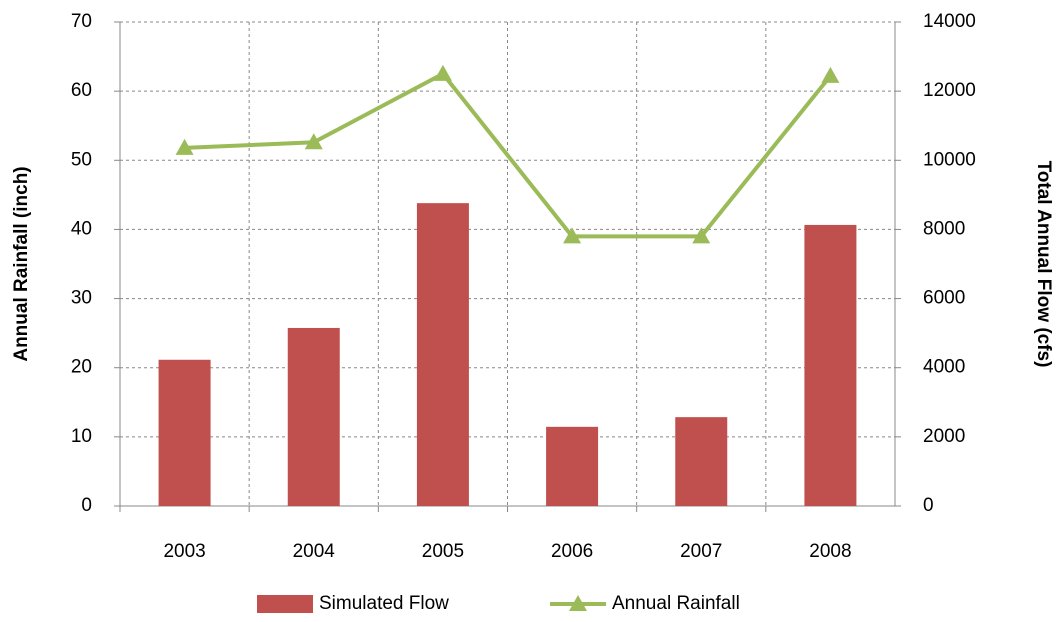 The height and width of the screenshot is (622, 1063). Describe the element at coordinates (21, 263) in the screenshot. I see `y-axis-title: Annual Rainfall (inch)` at that location.